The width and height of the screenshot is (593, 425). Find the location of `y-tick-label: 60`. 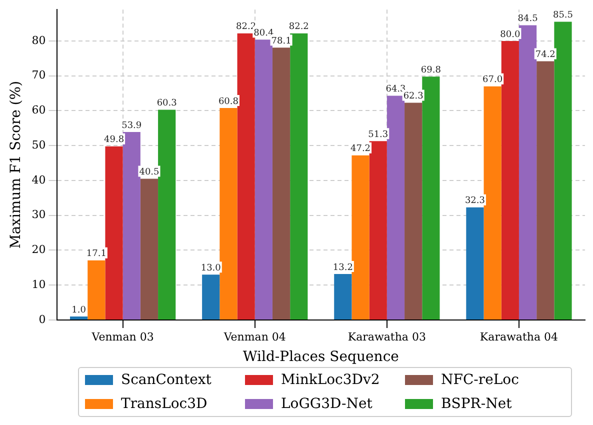

y-tick-label: 60 is located at coordinates (39, 110).